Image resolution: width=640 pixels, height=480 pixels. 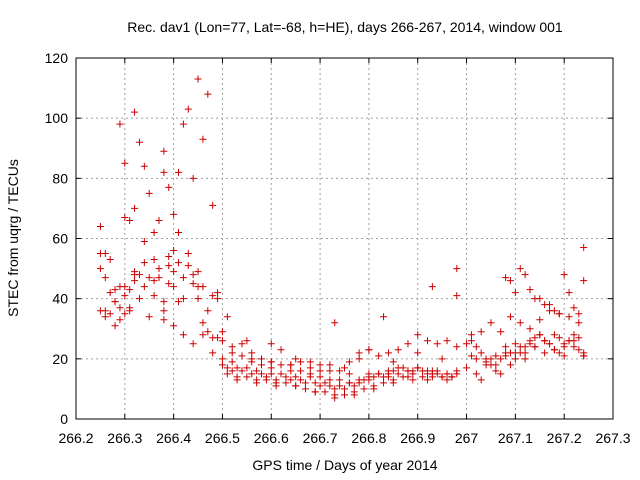 What do you see at coordinates (13, 238) in the screenshot?
I see `y-axis-label: STEC from uqrg / TECUs` at bounding box center [13, 238].